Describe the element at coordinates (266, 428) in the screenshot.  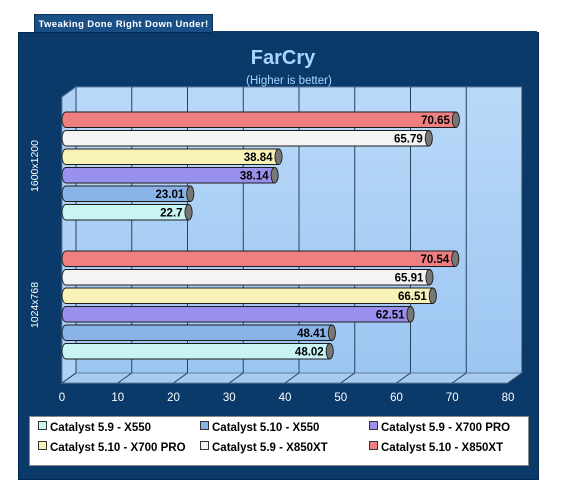
I see `legend-label: Catalyst 5.10 - X550` at that location.